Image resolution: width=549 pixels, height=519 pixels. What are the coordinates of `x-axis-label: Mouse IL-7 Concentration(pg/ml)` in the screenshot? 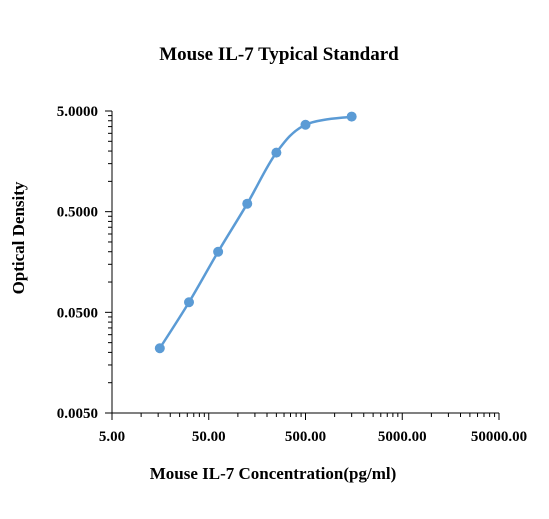 It's located at (273, 473).